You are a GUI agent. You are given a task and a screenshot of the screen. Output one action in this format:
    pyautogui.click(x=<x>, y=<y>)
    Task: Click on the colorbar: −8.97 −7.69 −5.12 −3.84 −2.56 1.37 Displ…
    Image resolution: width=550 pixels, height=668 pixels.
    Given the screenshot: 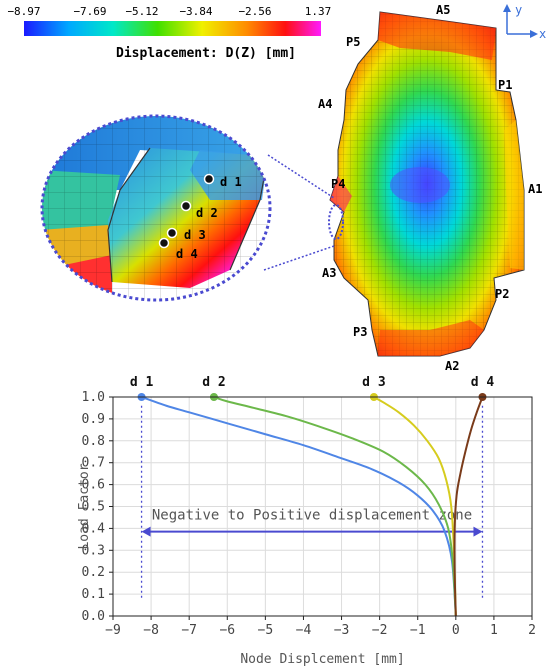 What is the action you would take?
    pyautogui.click(x=169, y=33)
    